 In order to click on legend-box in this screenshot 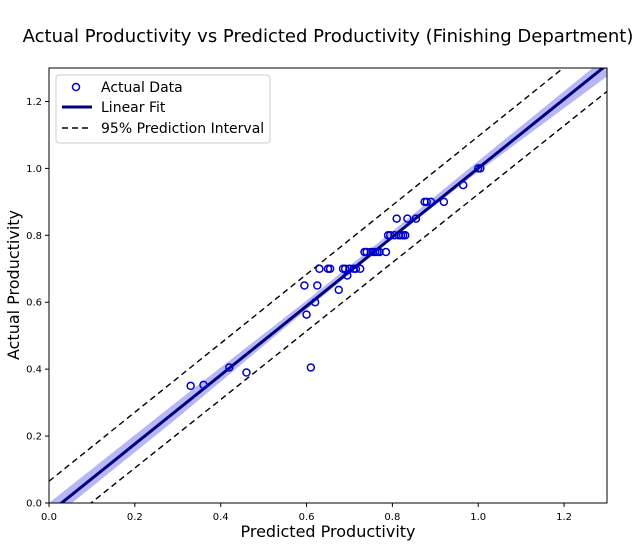, I will do `click(163, 109)`.